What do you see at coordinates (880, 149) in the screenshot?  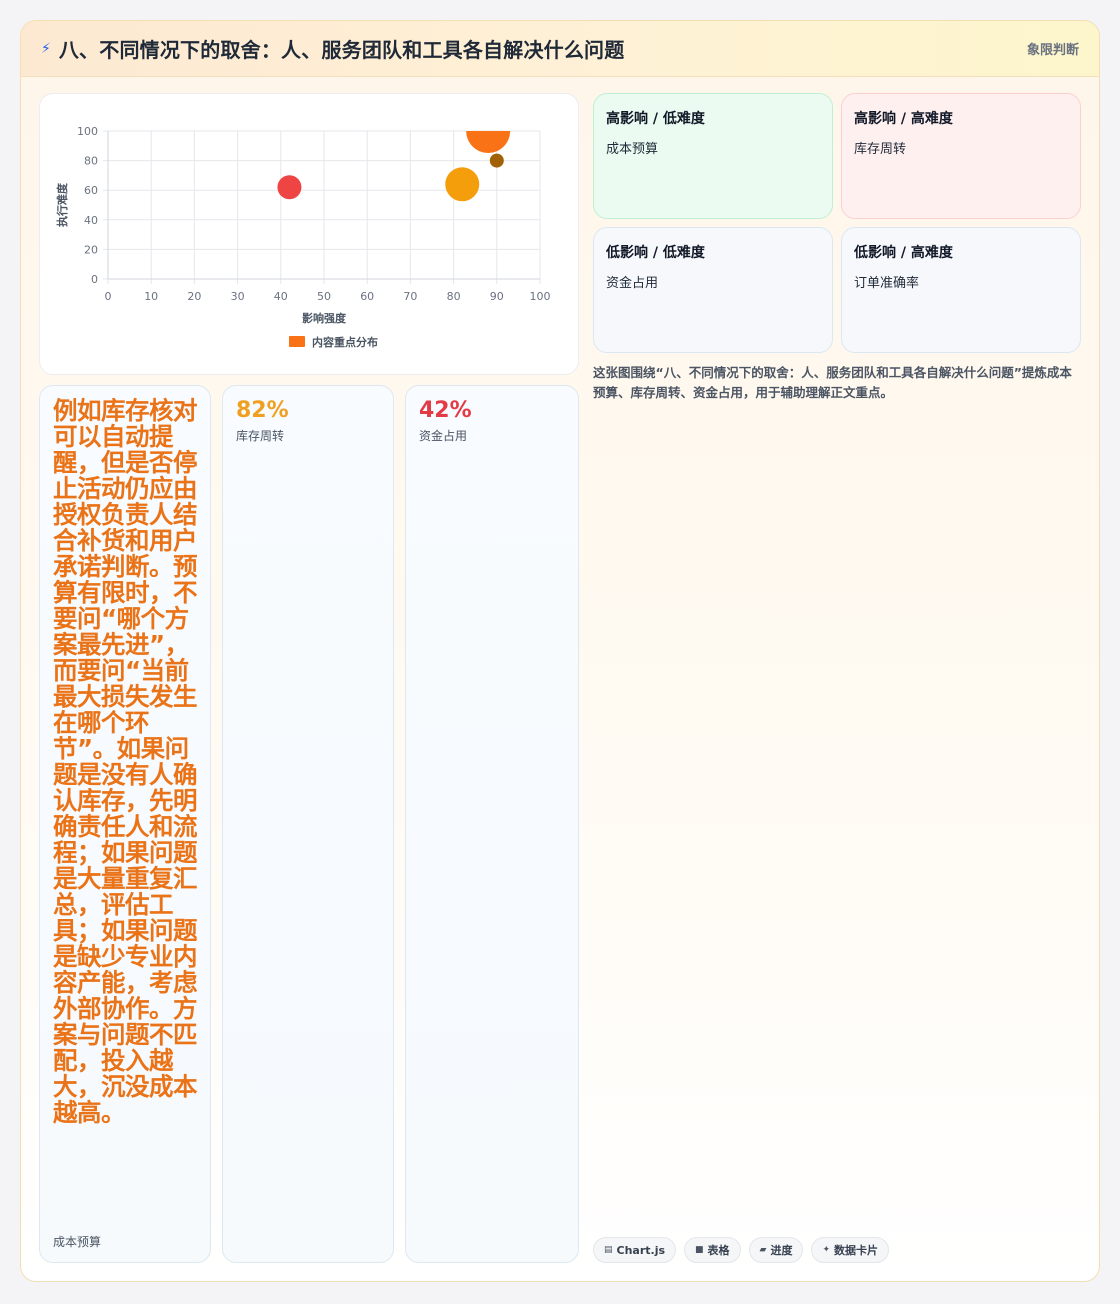 I see `quadrant-item: 库存周转` at bounding box center [880, 149].